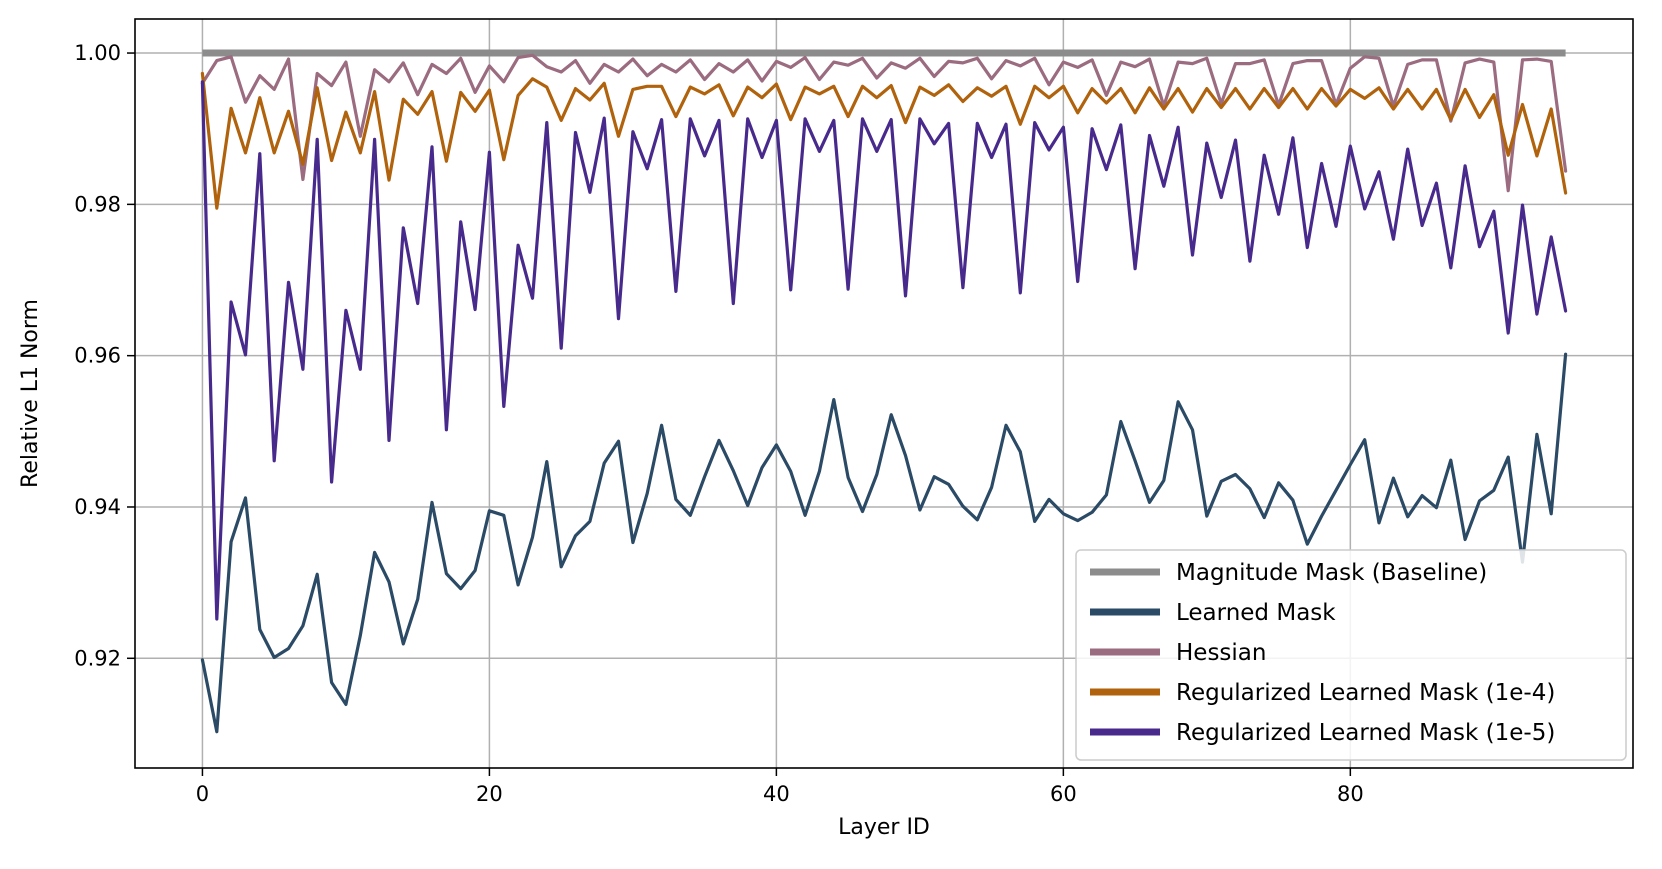 The width and height of the screenshot is (1662, 869). Describe the element at coordinates (97, 507) in the screenshot. I see `y-tick-label: 0.94` at that location.